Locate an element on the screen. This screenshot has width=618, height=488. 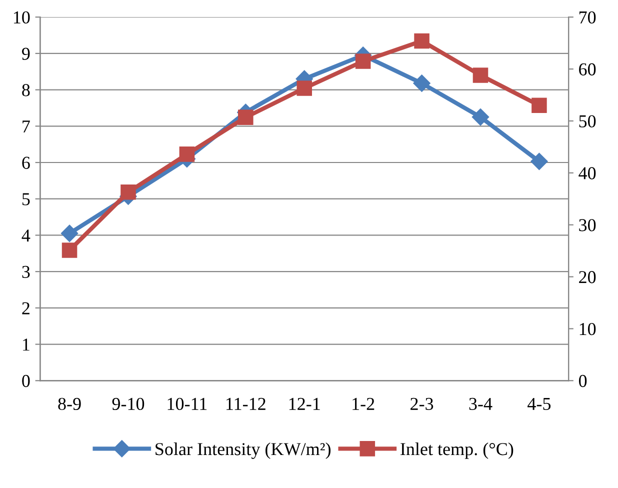
x-tick-label: 8-9 is located at coordinates (69, 404).